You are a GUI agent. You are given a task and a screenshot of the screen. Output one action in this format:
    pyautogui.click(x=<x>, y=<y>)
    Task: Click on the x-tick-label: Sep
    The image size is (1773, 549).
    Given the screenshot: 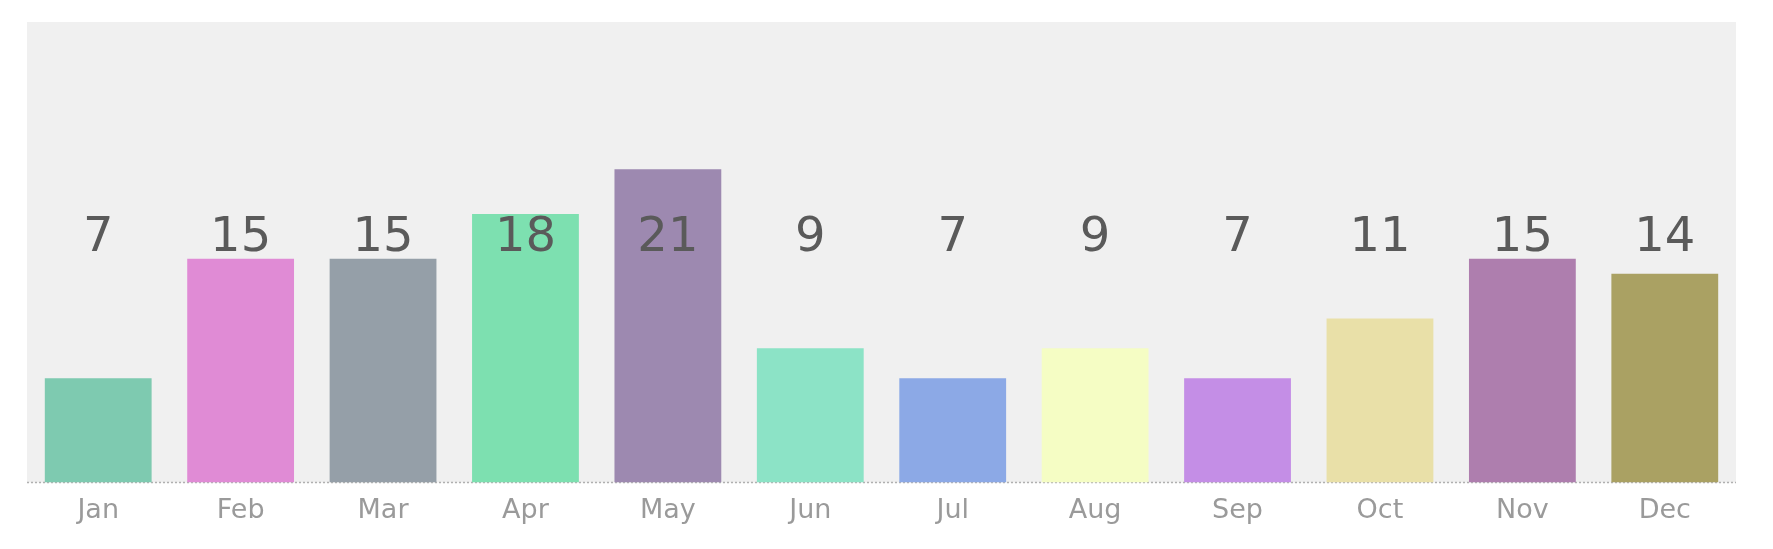 What is the action you would take?
    pyautogui.click(x=1237, y=508)
    